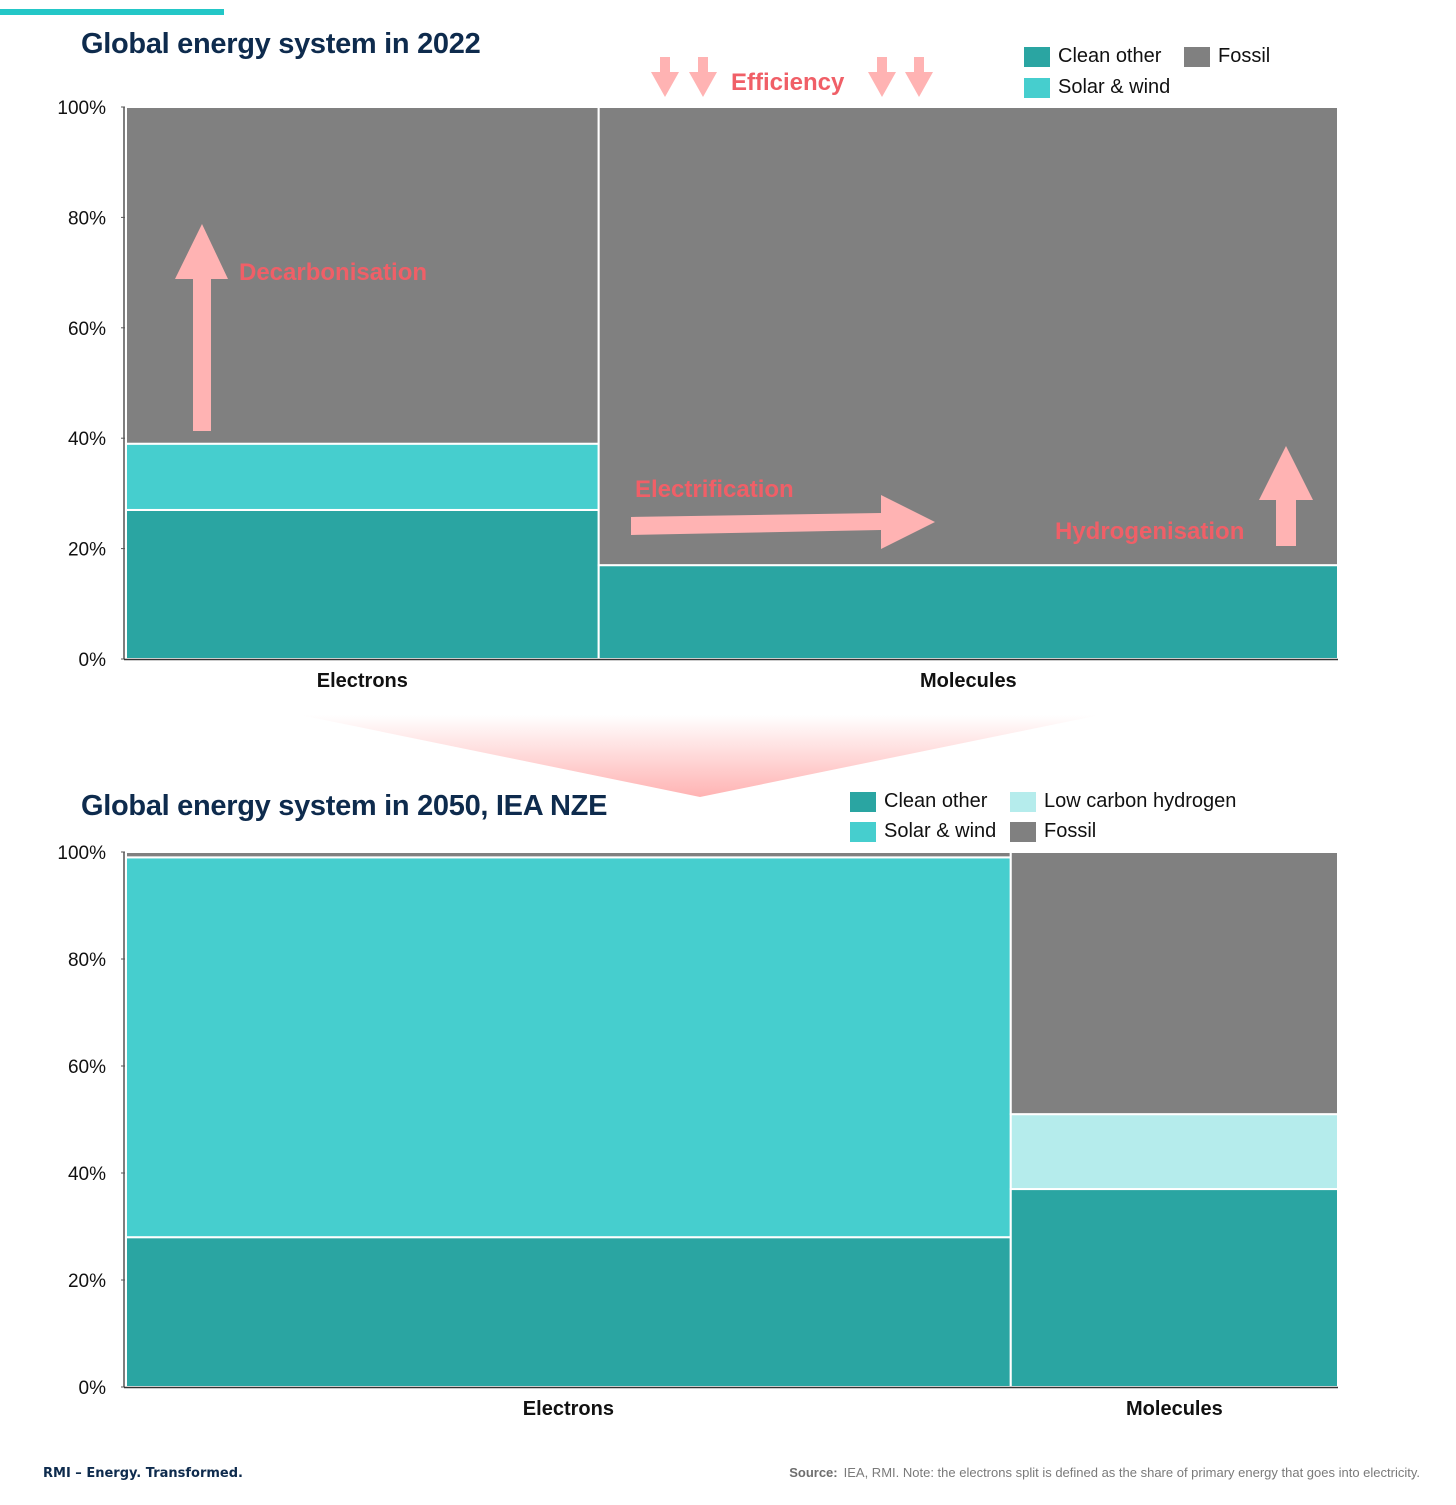 This screenshot has height=1505, width=1456. What do you see at coordinates (788, 82) in the screenshot?
I see `annotation-efficiency: Efficiency` at bounding box center [788, 82].